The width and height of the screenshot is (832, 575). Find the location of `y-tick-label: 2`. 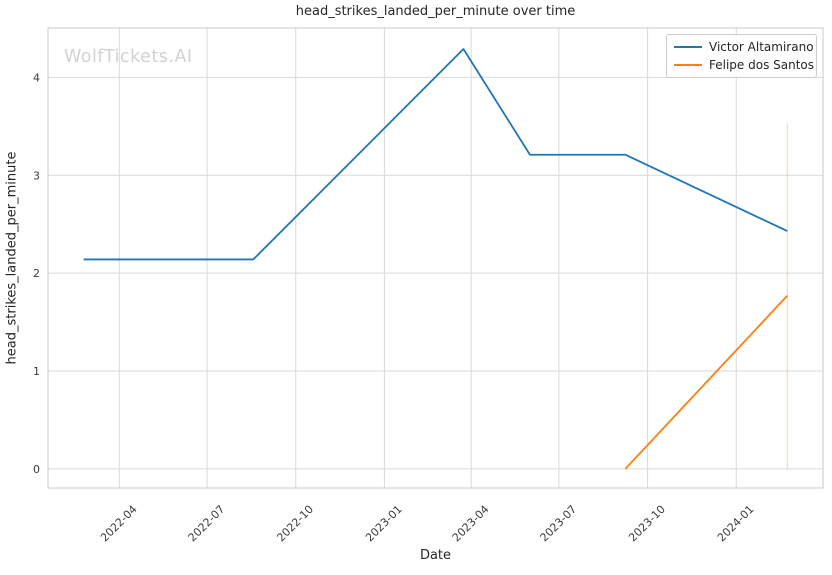

y-tick-label: 2 is located at coordinates (36, 273).